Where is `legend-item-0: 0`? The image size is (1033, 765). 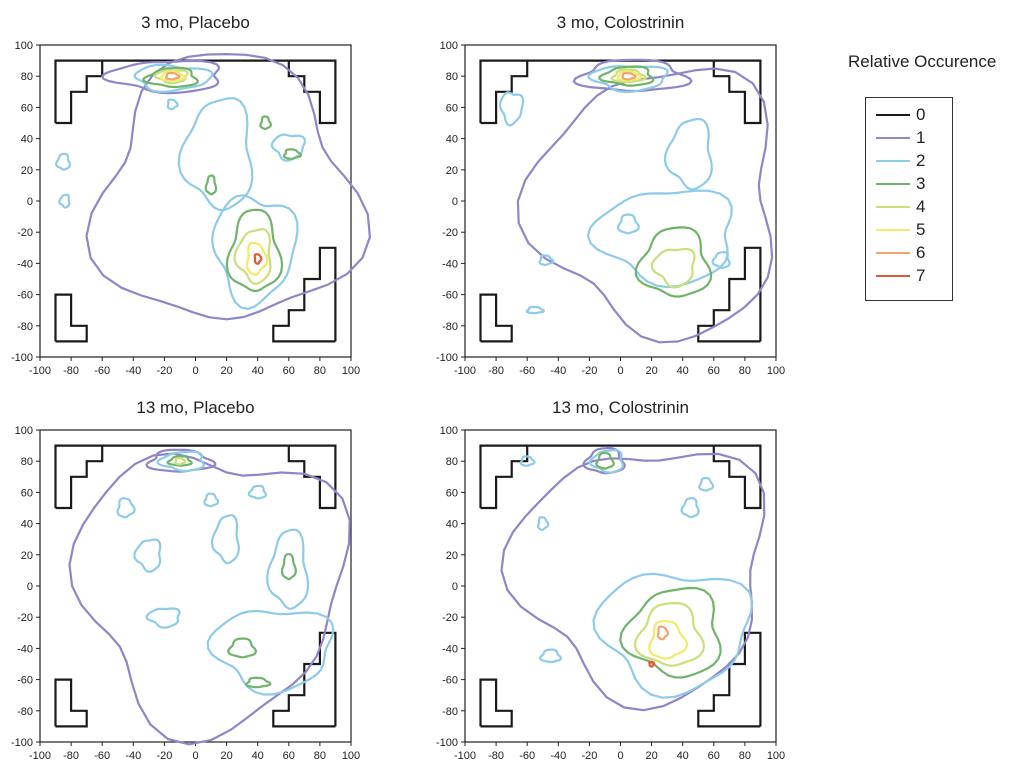
legend-item-0: 0 is located at coordinates (911, 115).